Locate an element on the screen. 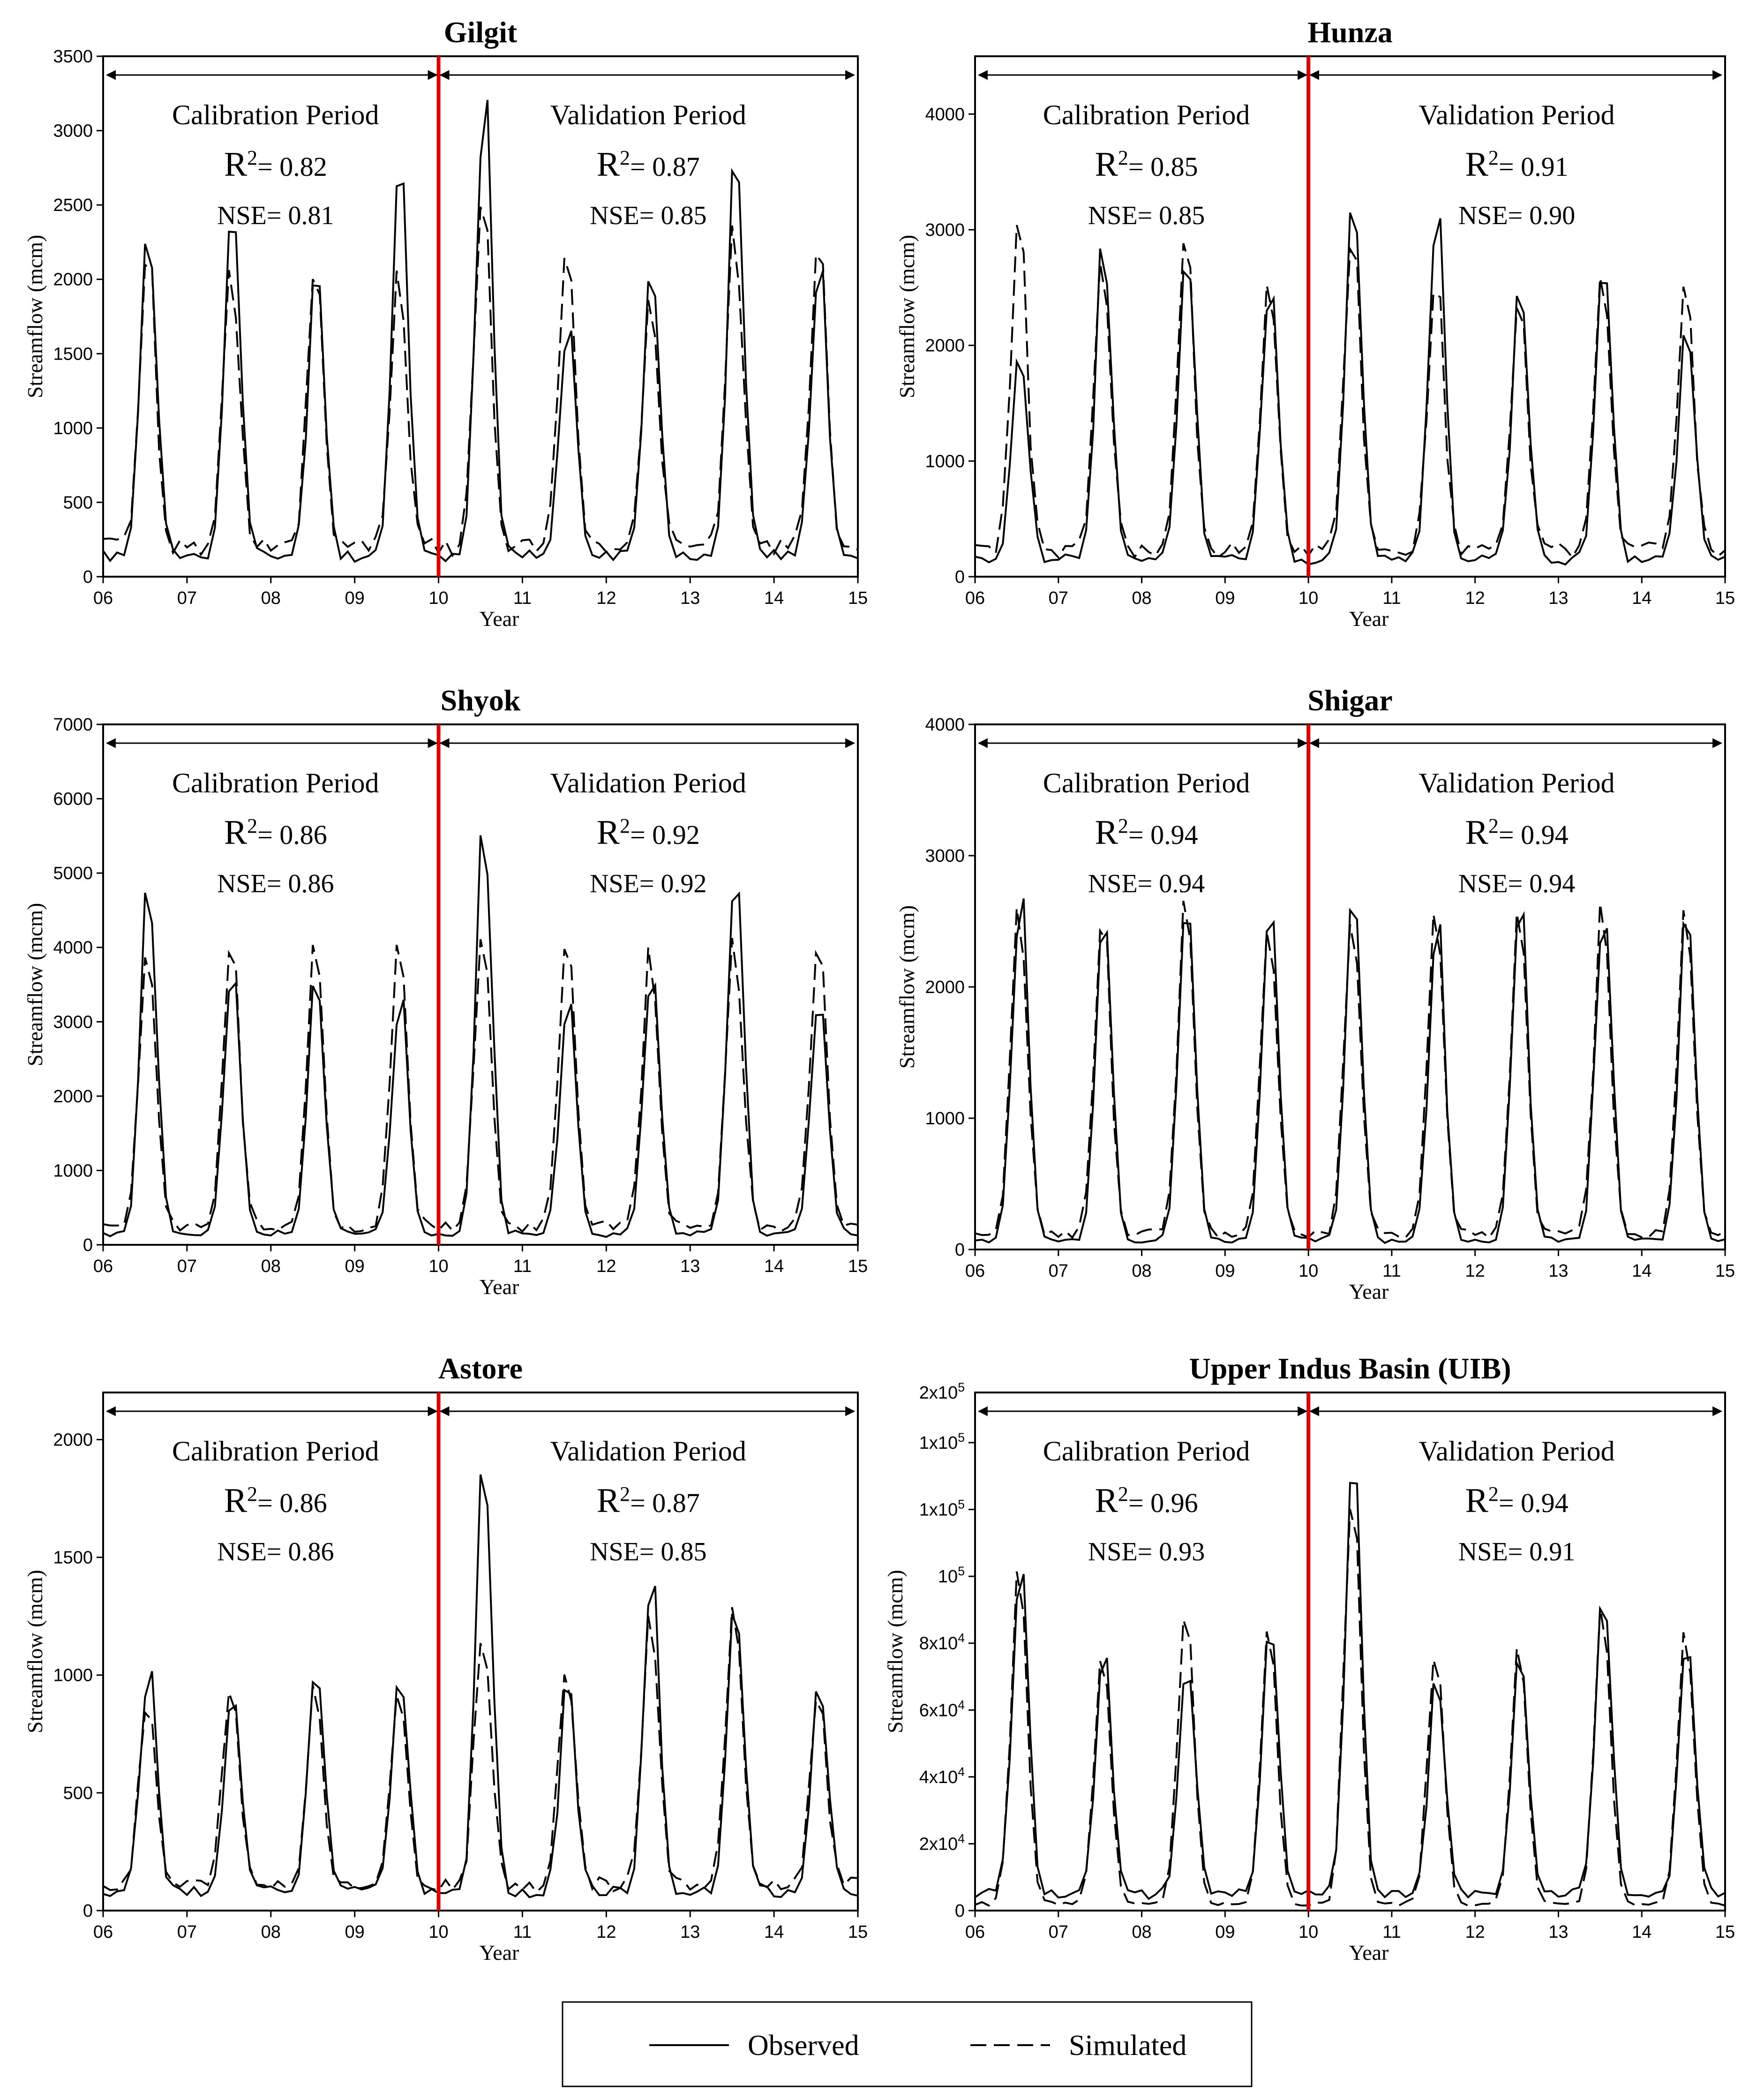  calibration-nse-stat: NSE= 0.93 is located at coordinates (1146, 1552).